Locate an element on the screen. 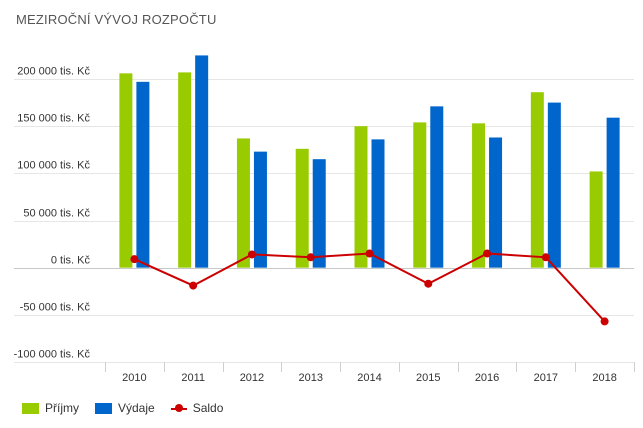  legend-item-prijmy: Příjmy is located at coordinates (50, 408).